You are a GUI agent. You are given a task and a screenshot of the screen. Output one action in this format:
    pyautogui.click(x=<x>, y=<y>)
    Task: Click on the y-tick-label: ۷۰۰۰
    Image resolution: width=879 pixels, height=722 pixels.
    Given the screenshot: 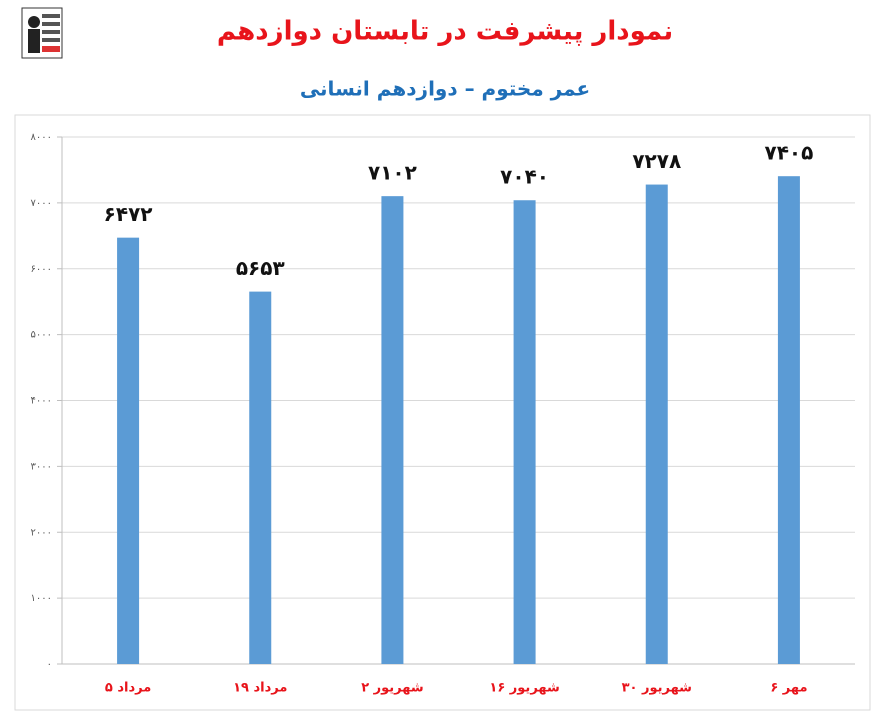 What is the action you would take?
    pyautogui.click(x=41, y=203)
    